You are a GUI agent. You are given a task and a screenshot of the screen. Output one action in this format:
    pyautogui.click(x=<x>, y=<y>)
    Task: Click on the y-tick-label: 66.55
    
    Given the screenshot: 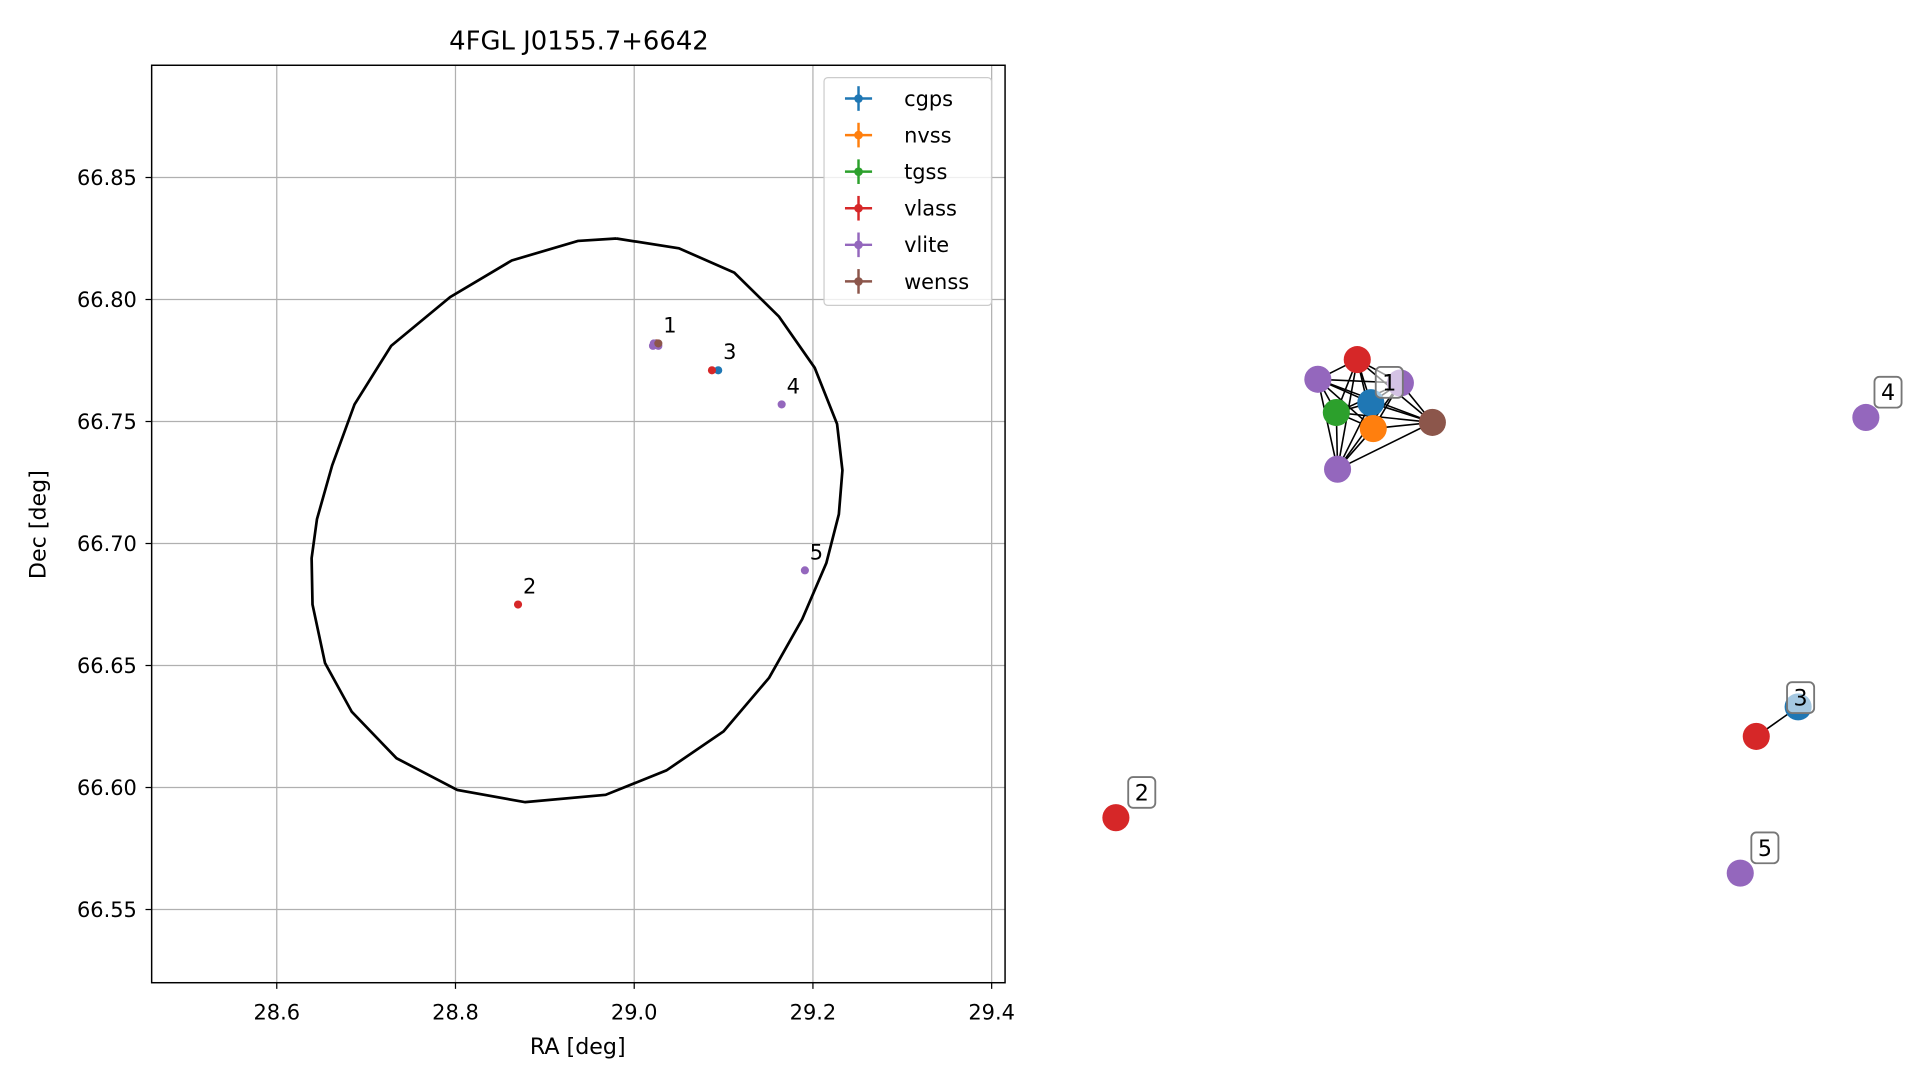 What is the action you would take?
    pyautogui.click(x=107, y=910)
    